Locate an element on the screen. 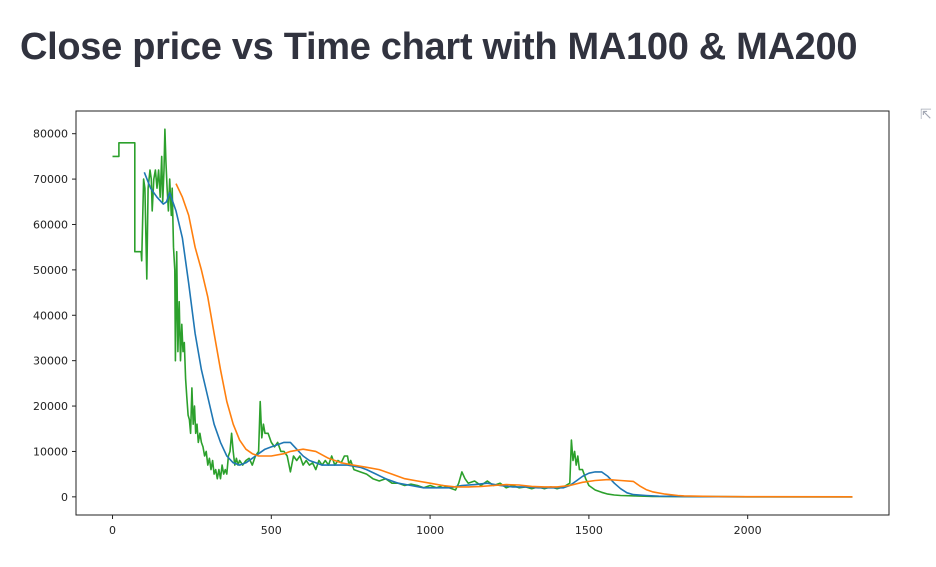  x-axis: 0 500 1000 1500 2000 is located at coordinates (435, 526).